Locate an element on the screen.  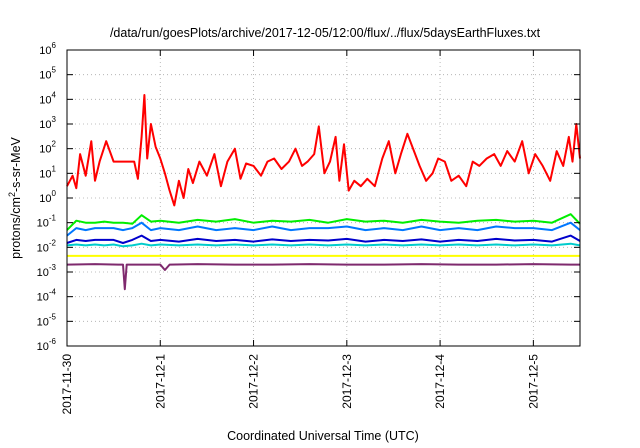
x-tick-label: 2017-11-30 is located at coordinates (67, 384).